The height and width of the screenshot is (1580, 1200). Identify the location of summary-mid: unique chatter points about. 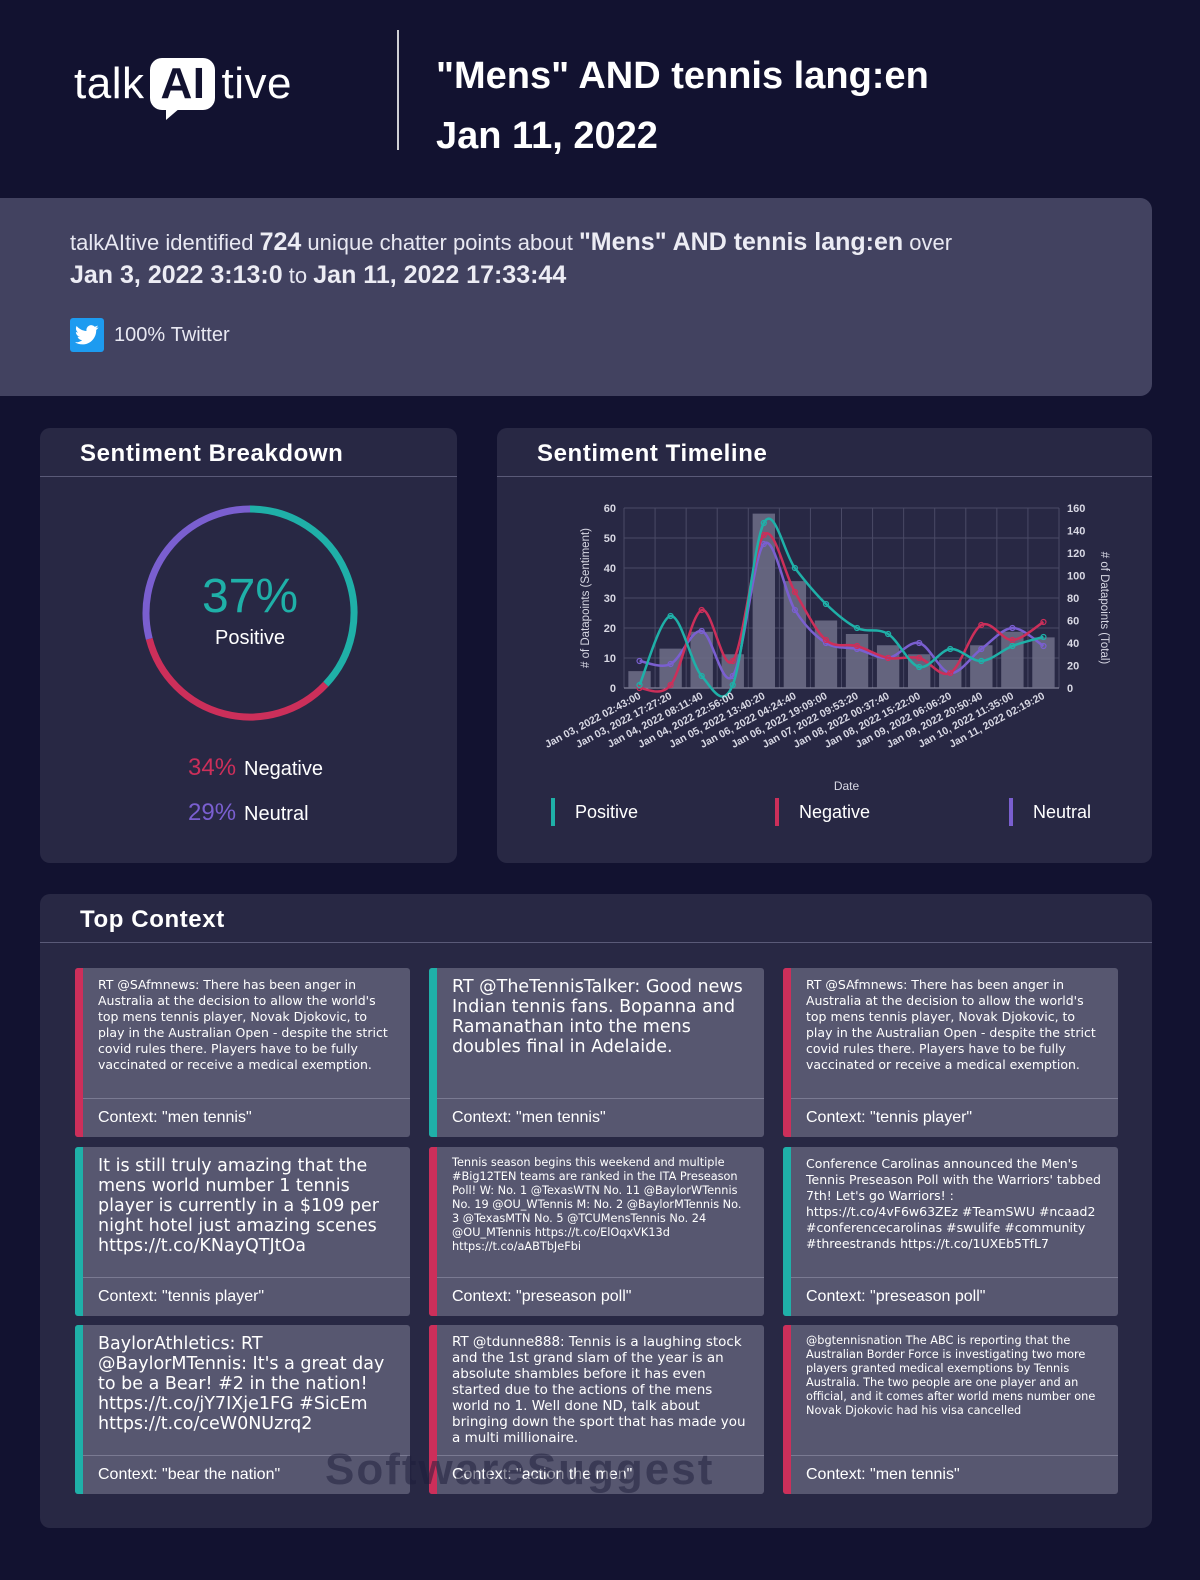
(440, 242).